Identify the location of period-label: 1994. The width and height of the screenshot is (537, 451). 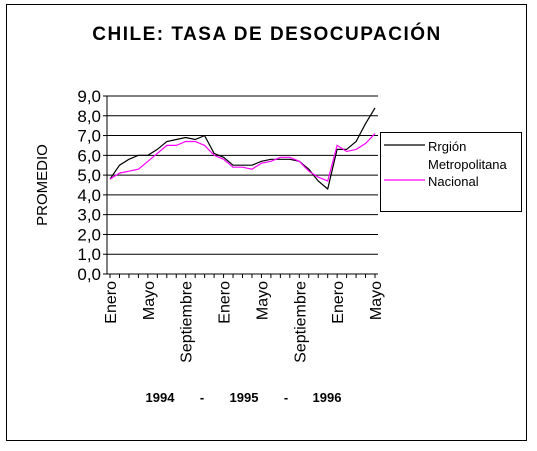
(161, 397).